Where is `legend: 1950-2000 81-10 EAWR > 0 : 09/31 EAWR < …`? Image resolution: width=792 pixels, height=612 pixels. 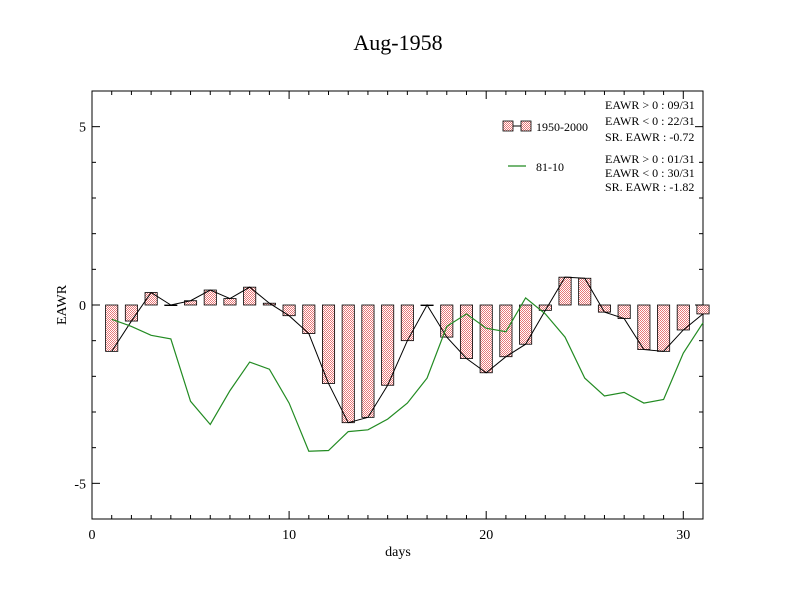
legend: 1950-2000 81-10 EAWR > 0 : 09/31 EAWR < … is located at coordinates (598, 146).